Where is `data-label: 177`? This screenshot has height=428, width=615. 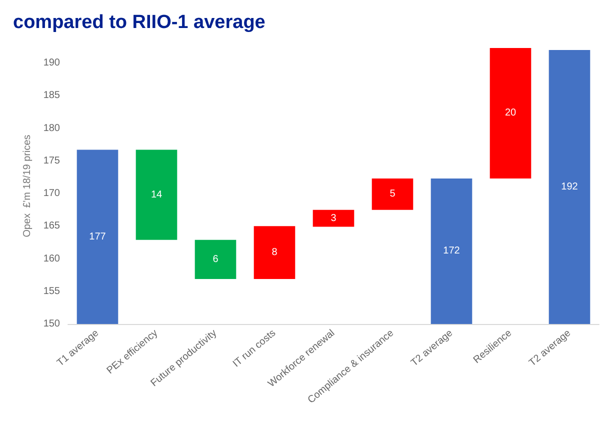
data-label: 177 is located at coordinates (97, 236).